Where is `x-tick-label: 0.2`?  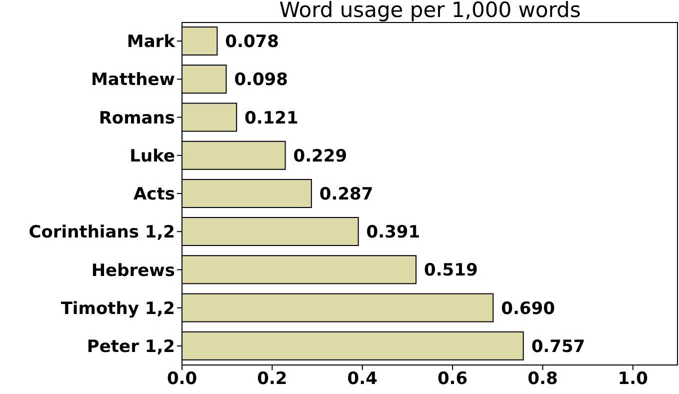
x-tick-label: 0.2 is located at coordinates (272, 379).